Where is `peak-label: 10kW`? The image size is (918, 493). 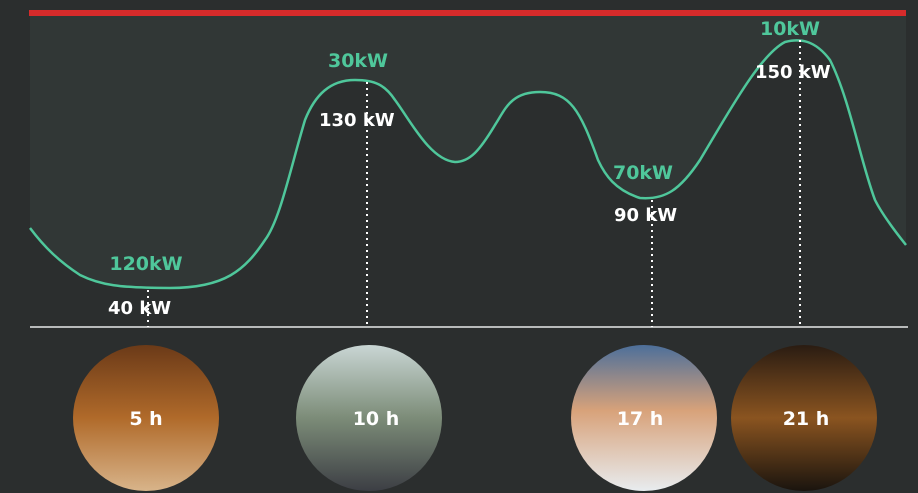
peak-label: 10kW is located at coordinates (790, 29).